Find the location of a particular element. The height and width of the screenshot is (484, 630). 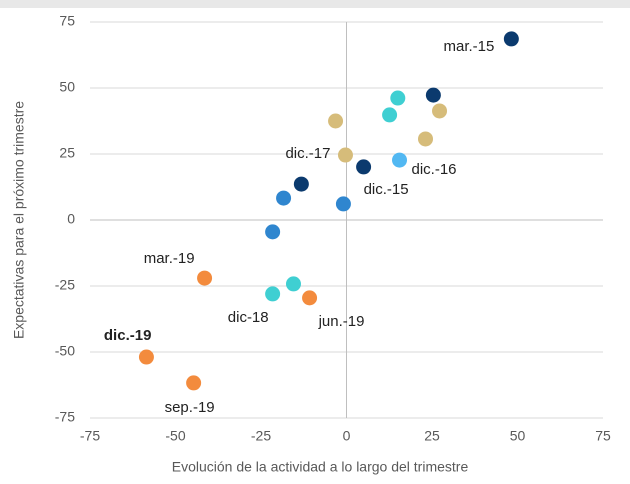

y-tick-label: 50 is located at coordinates (67, 87).